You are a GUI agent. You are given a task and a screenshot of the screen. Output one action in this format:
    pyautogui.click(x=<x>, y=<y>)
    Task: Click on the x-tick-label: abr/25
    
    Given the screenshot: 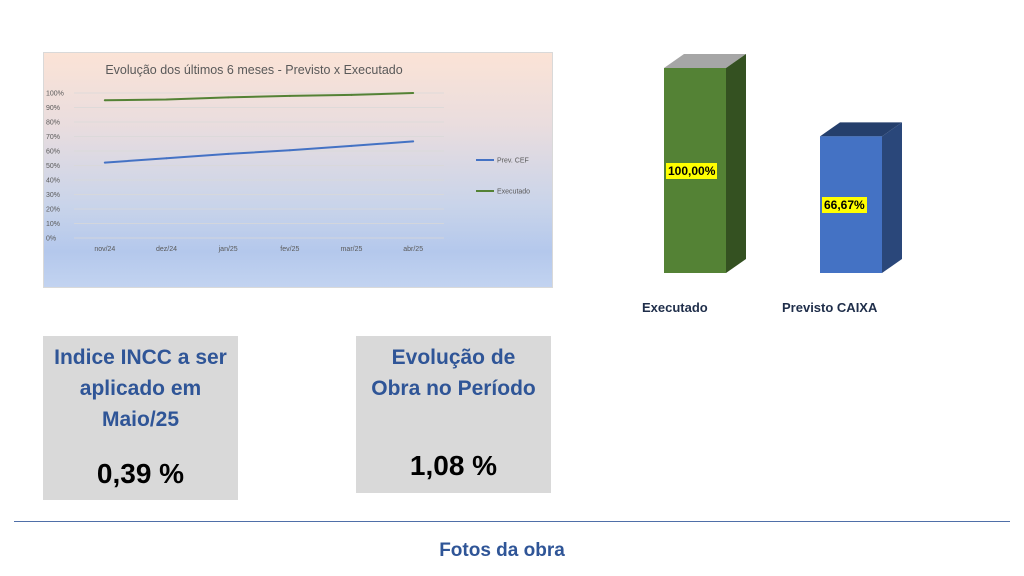 What is the action you would take?
    pyautogui.click(x=413, y=249)
    